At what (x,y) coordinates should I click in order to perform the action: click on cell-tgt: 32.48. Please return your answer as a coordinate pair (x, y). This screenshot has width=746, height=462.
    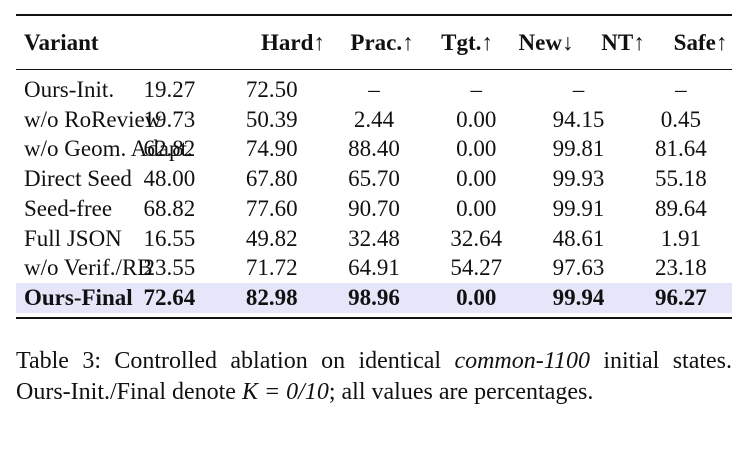
    Looking at the image, I should click on (374, 238).